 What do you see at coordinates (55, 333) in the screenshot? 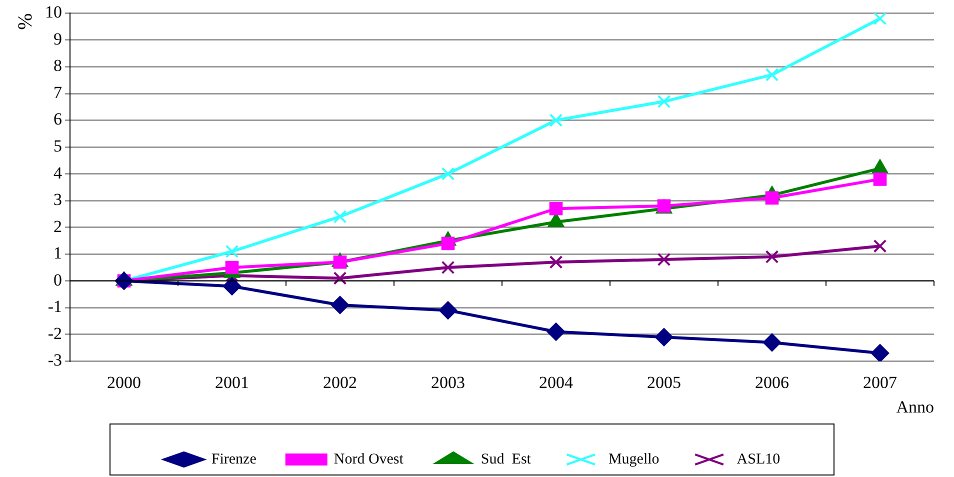
I see `y-tick-label: -2` at bounding box center [55, 333].